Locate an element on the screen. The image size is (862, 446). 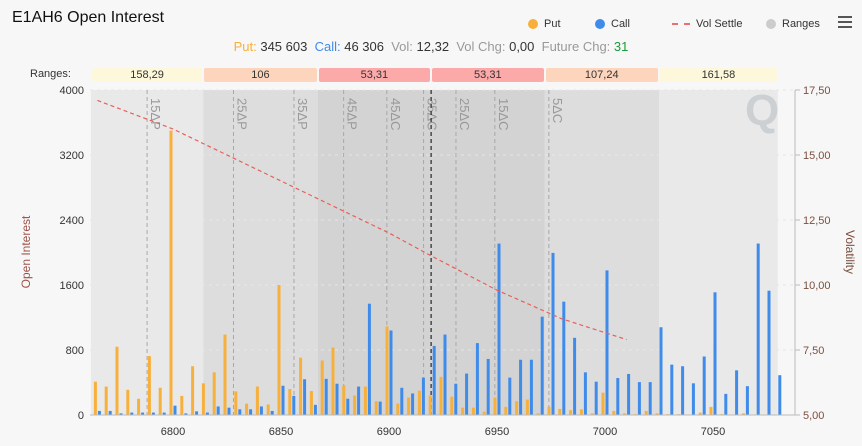
y2-tick-label: 17,50 is located at coordinates (817, 91).